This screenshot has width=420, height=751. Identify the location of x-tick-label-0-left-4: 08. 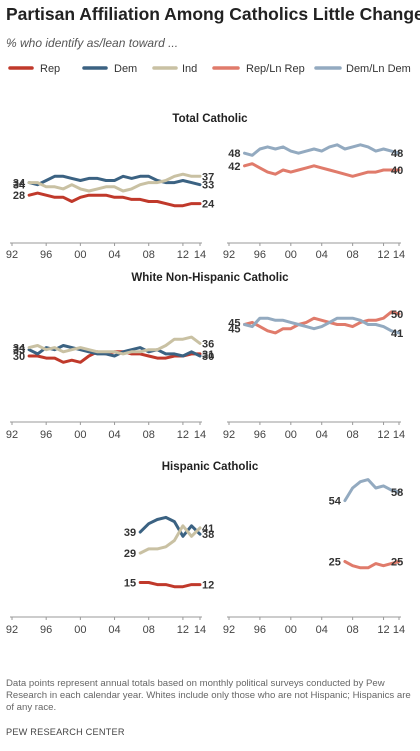
(149, 255).